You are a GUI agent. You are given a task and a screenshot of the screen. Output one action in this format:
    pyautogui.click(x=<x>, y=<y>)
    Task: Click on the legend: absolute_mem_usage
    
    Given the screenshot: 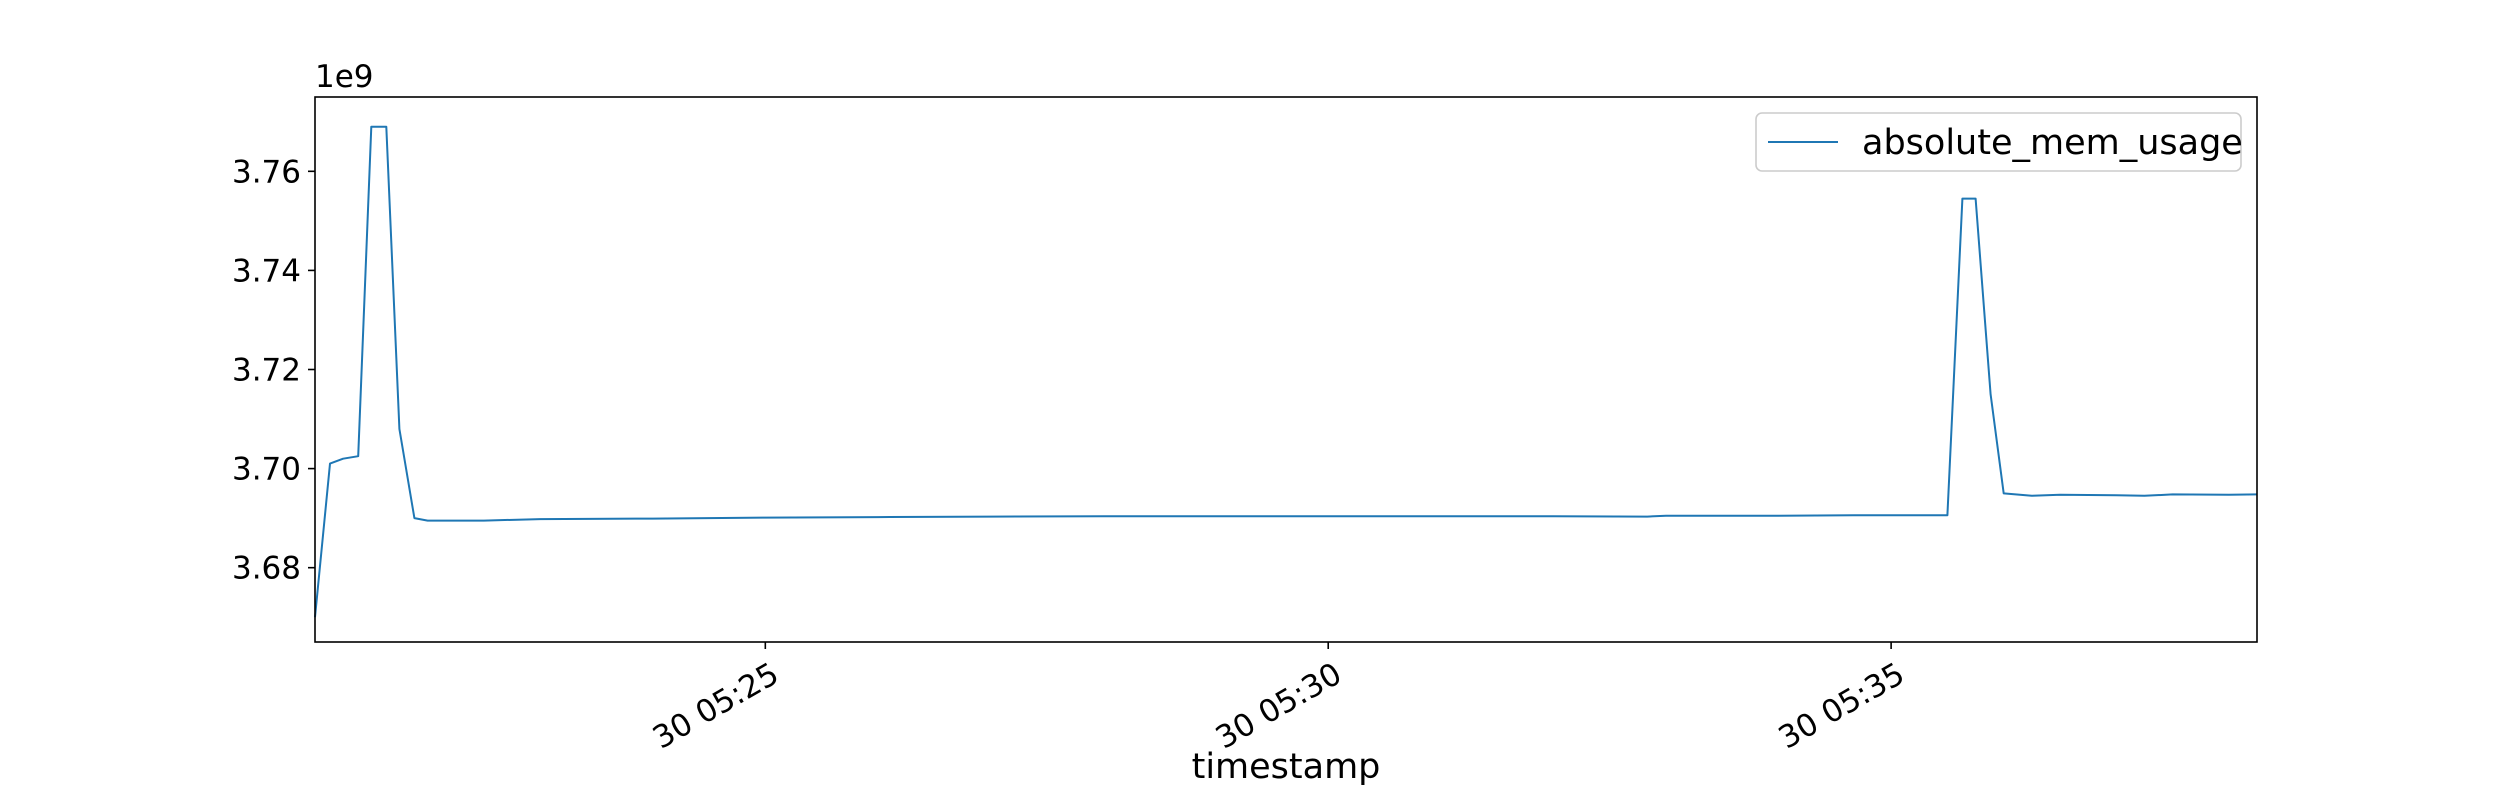 What is the action you would take?
    pyautogui.click(x=1999, y=142)
    